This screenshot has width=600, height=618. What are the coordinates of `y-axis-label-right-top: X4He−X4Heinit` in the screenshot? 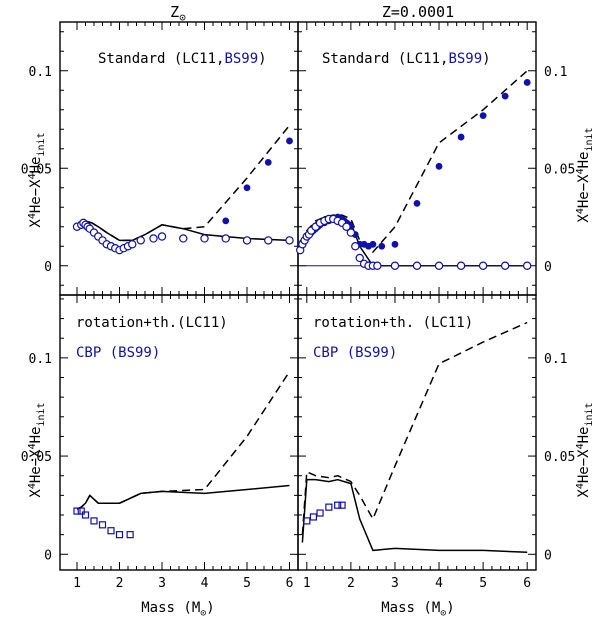 It's located at (585, 174).